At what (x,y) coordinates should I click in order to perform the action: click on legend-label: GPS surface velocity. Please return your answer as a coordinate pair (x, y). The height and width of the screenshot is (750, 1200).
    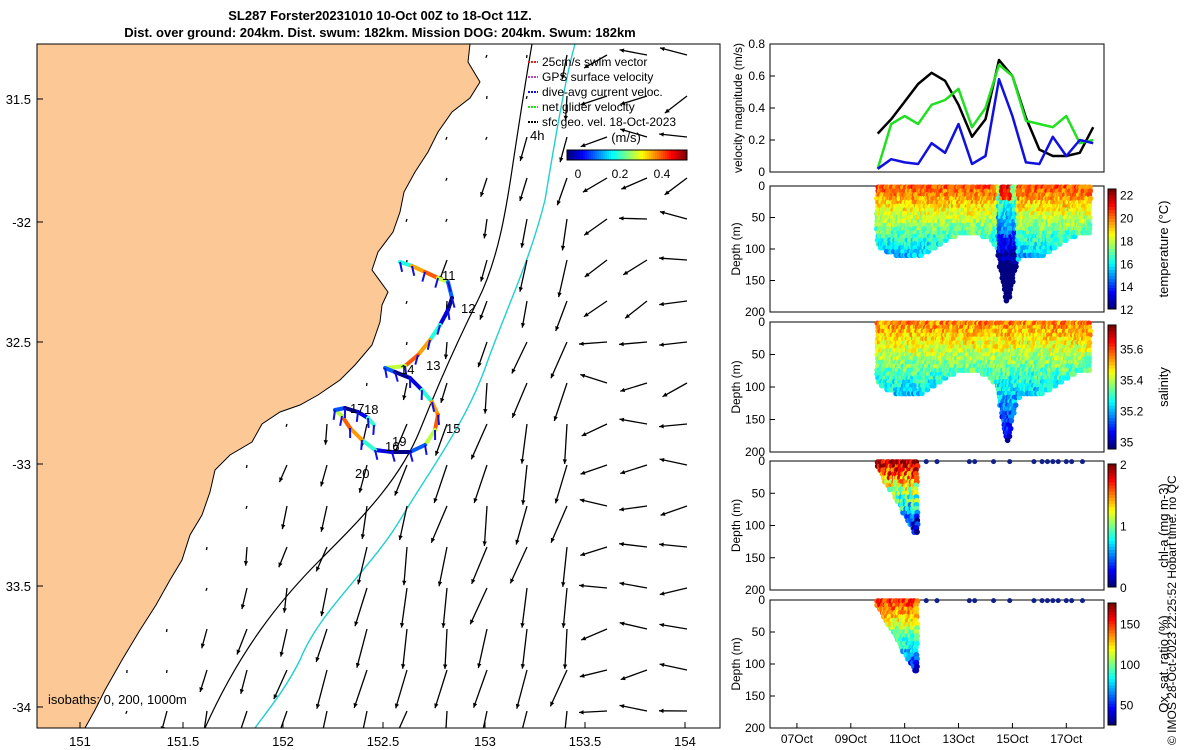
    Looking at the image, I should click on (597, 77).